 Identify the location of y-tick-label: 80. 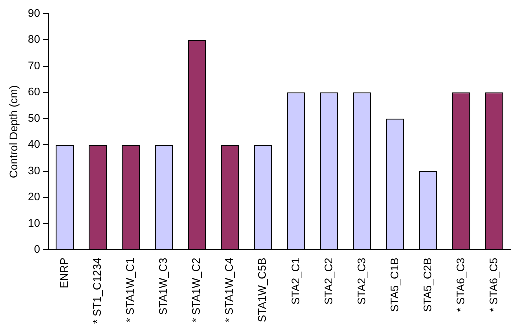
(34, 40).